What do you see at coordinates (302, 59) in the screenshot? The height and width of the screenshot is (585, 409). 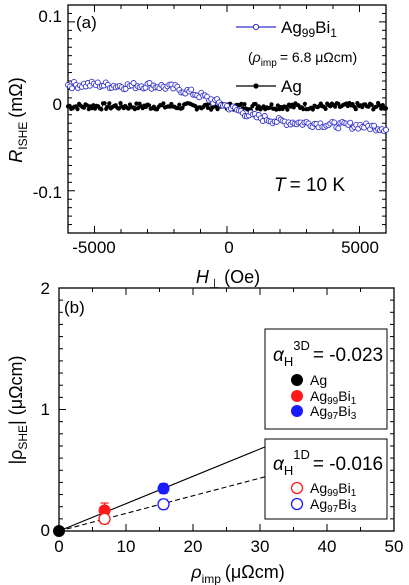 I see `legend-rho-imp-note: (ρimp = 6.8 μΩcm)` at bounding box center [302, 59].